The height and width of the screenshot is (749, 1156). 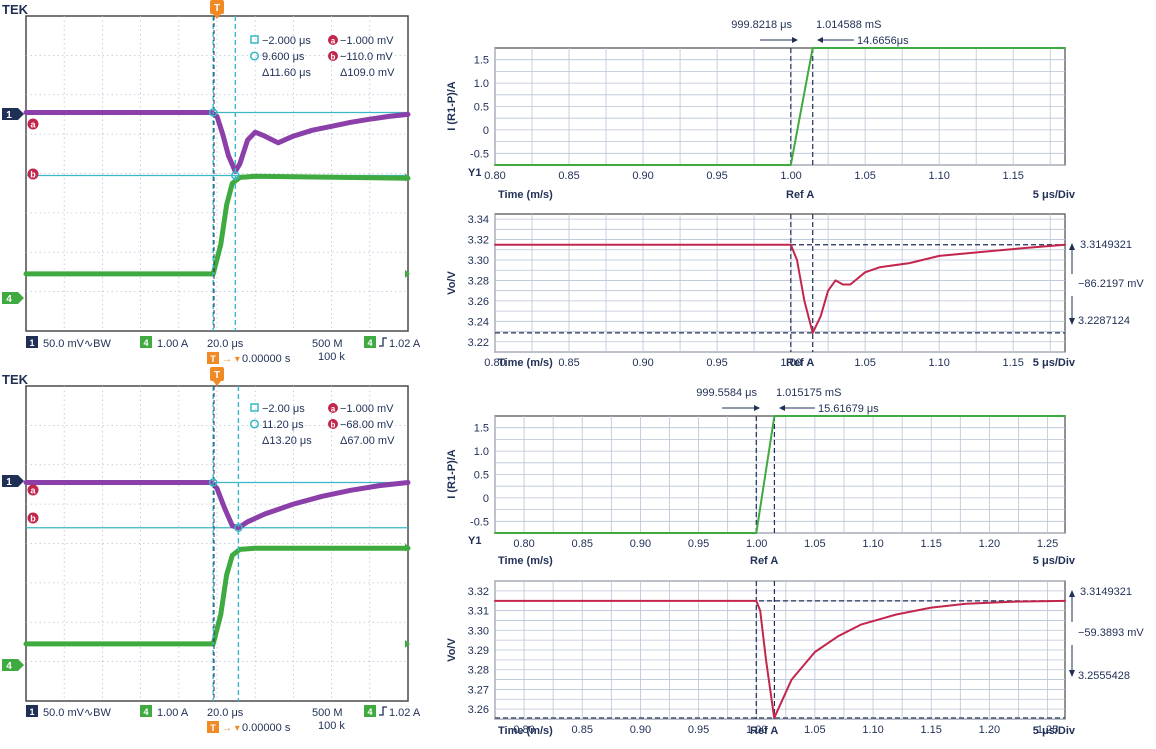 I want to click on y-tick-label: 0.5, so click(x=481, y=476).